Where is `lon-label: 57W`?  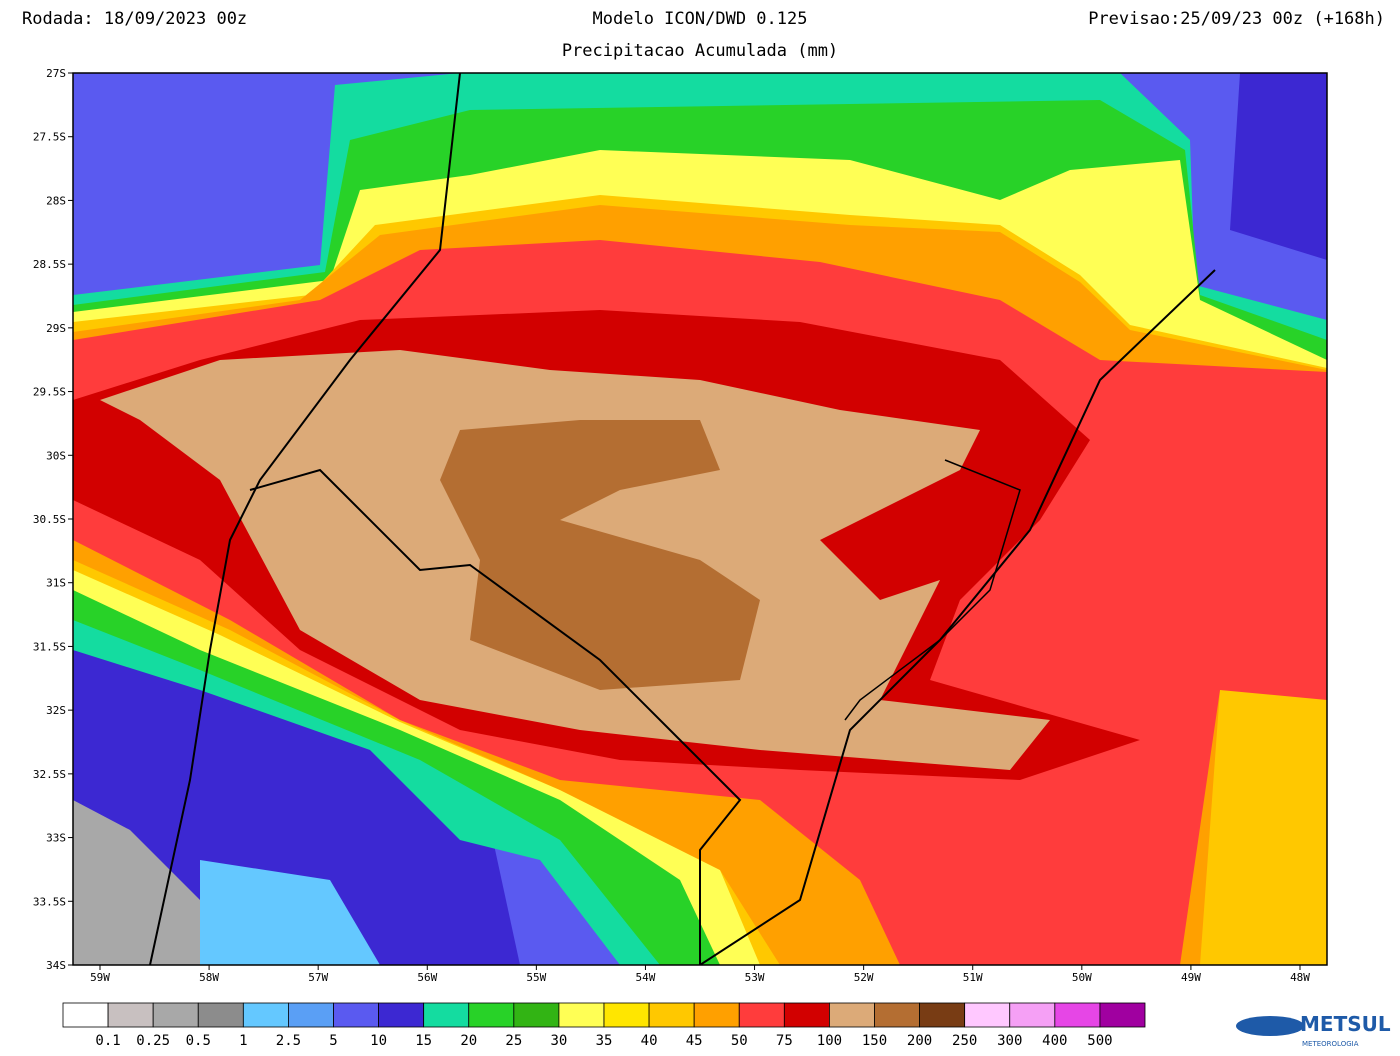
lon-label: 57W is located at coordinates (318, 977).